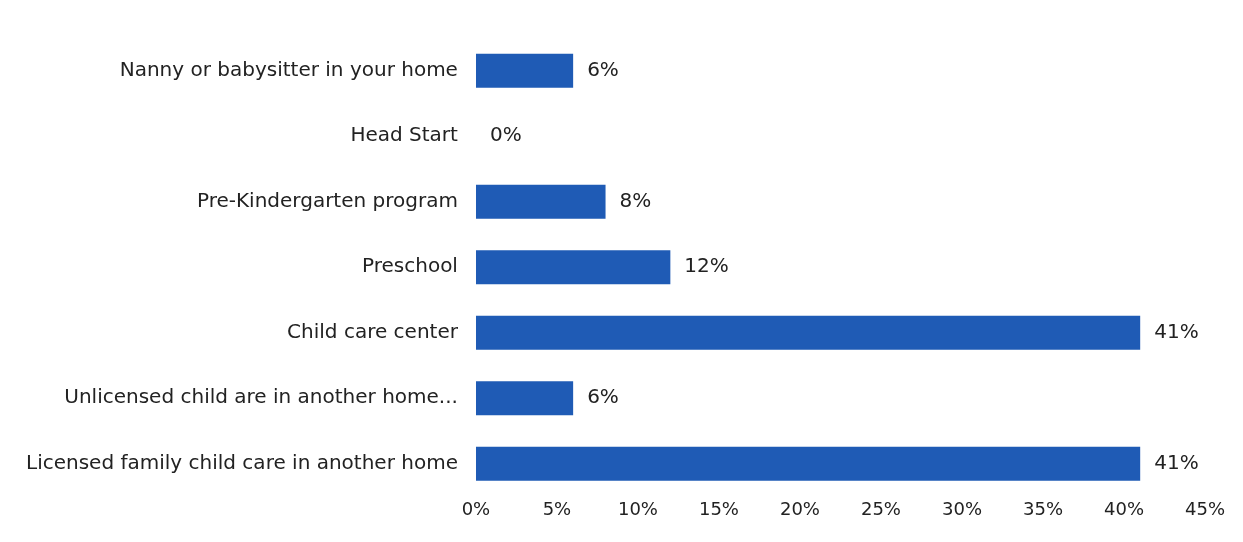 This screenshot has width=1243, height=542. I want to click on data-label: 0%, so click(505, 134).